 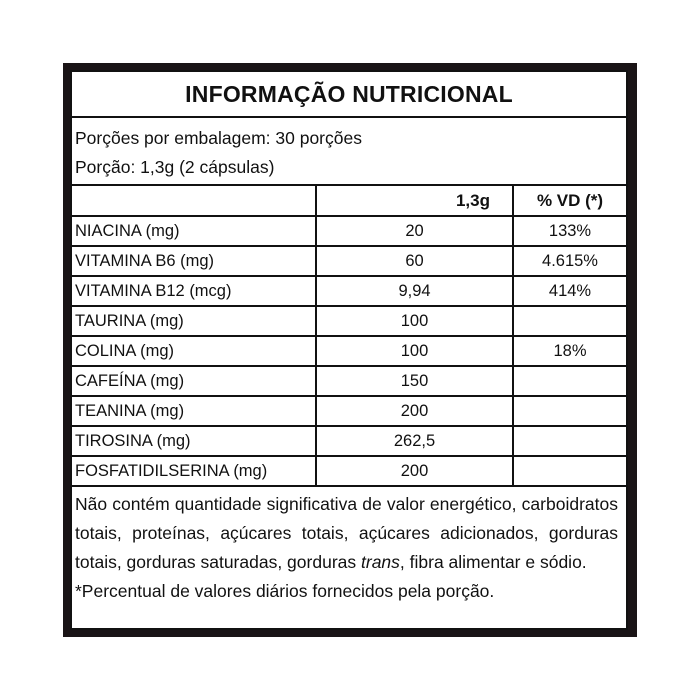 I want to click on nutrient-name: COLINA (mg), so click(x=194, y=351).